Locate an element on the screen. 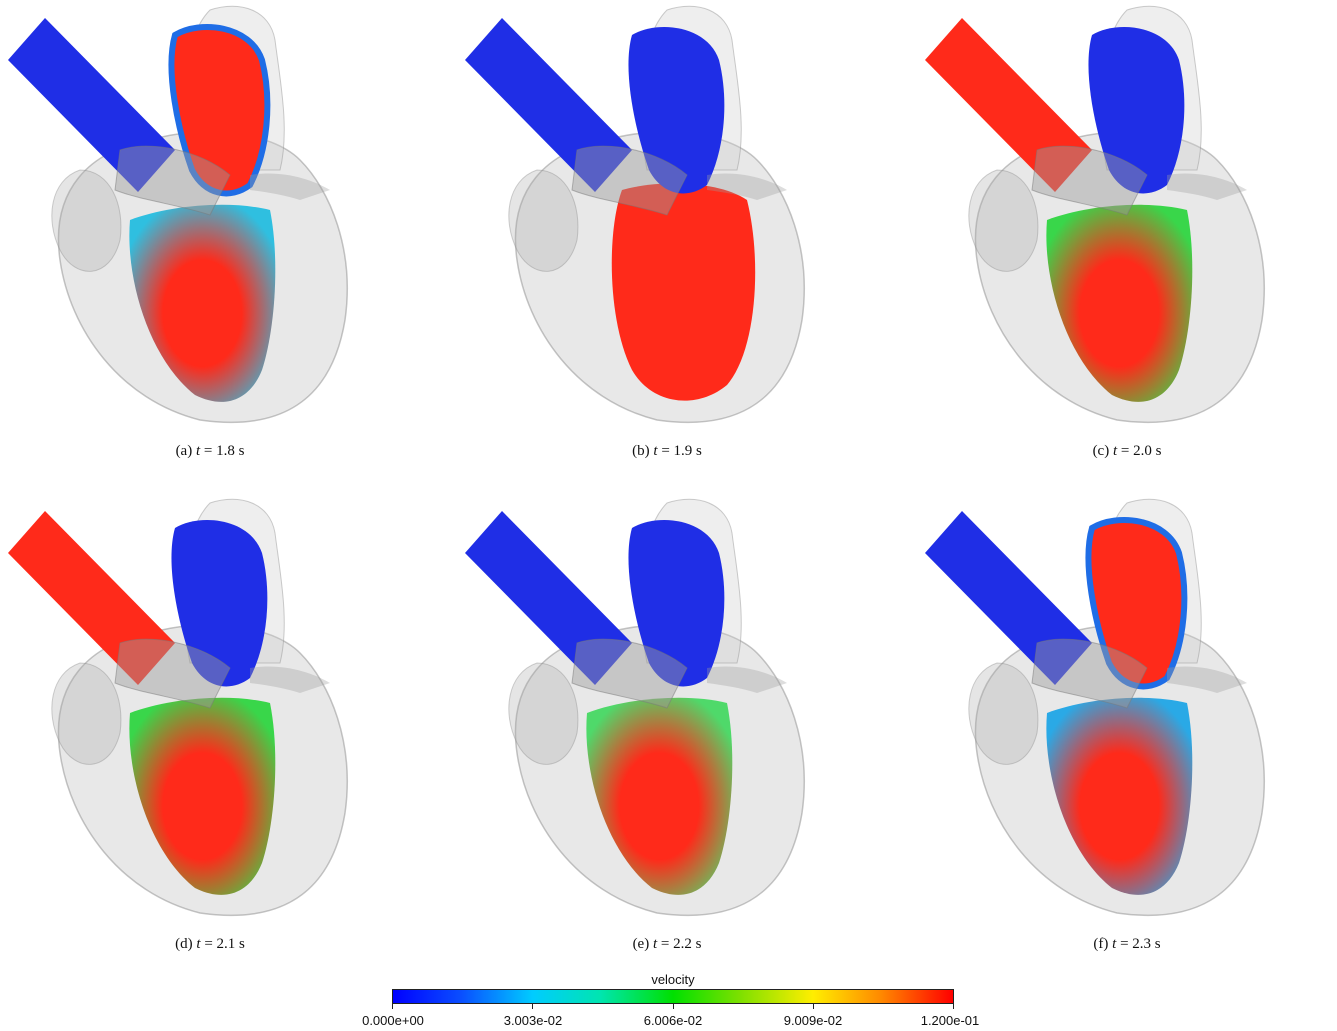 The height and width of the screenshot is (1031, 1337). caption-d: (d) t = 2.1 s is located at coordinates (210, 944).